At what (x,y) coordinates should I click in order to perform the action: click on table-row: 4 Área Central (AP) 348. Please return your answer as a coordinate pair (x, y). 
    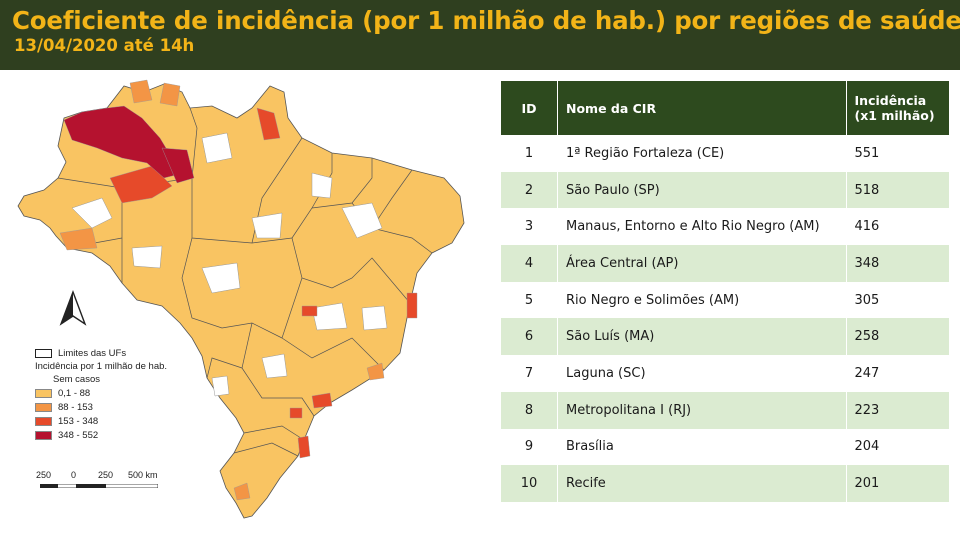
    Looking at the image, I should click on (725, 263).